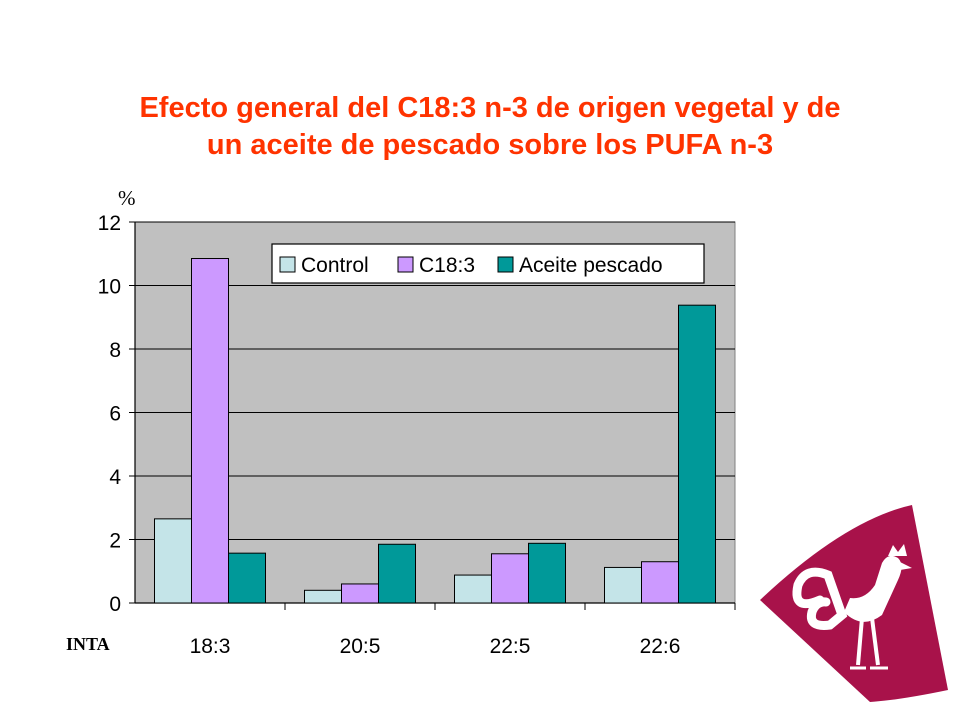 Image resolution: width=960 pixels, height=720 pixels. What do you see at coordinates (115, 477) in the screenshot?
I see `y-tick-label: 4` at bounding box center [115, 477].